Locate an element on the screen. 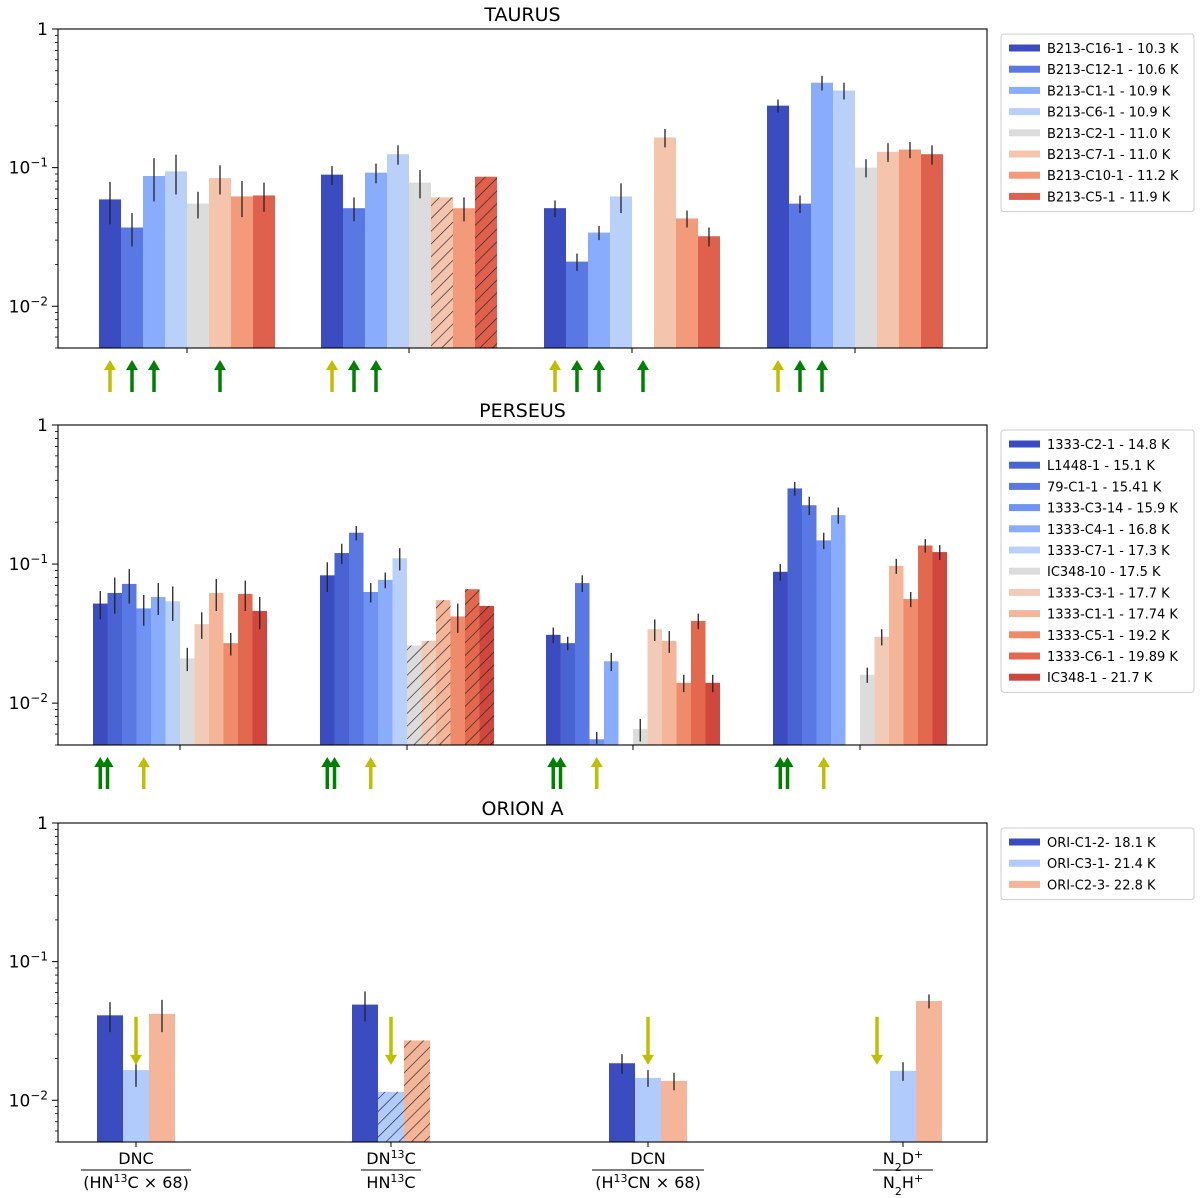 The height and width of the screenshot is (1198, 1200). svg-text: DN13C is located at coordinates (390, 1158).